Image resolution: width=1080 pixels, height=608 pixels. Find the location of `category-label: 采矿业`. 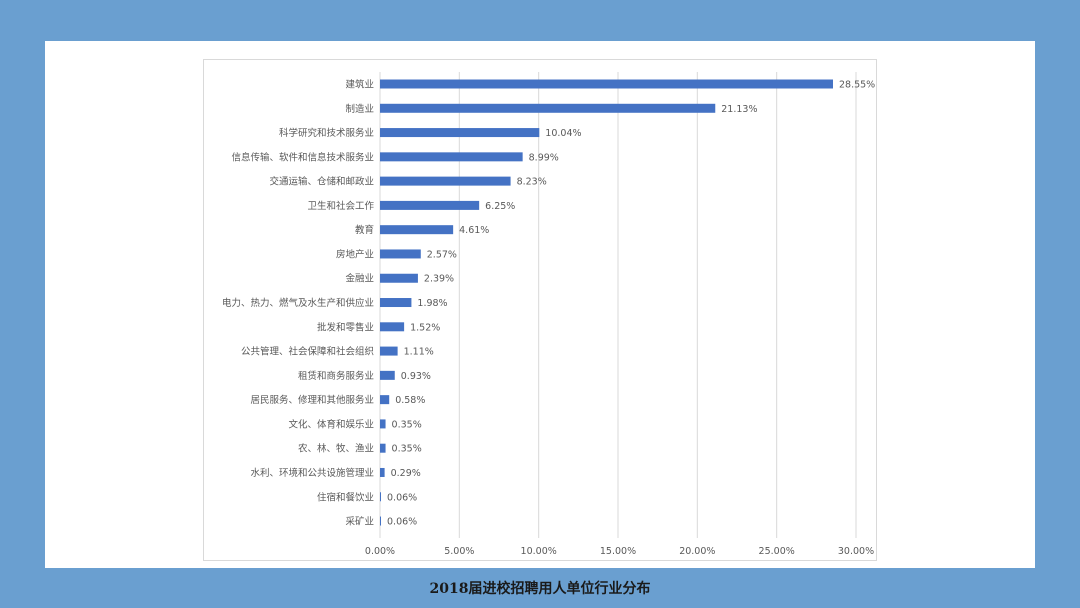

category-label: 采矿业 is located at coordinates (359, 522).